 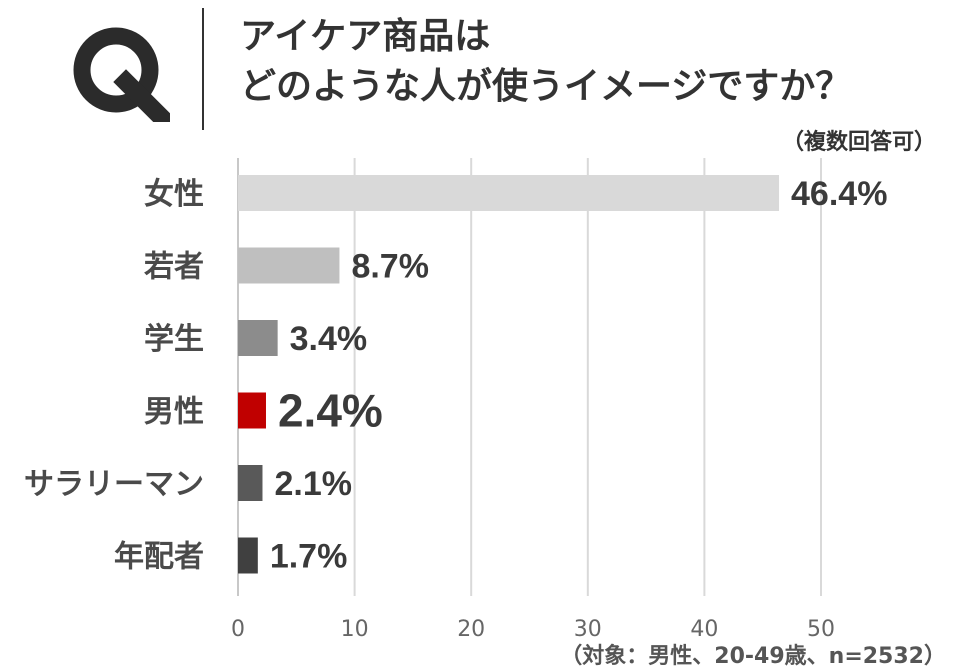 I want to click on q-icon, so click(x=121, y=74).